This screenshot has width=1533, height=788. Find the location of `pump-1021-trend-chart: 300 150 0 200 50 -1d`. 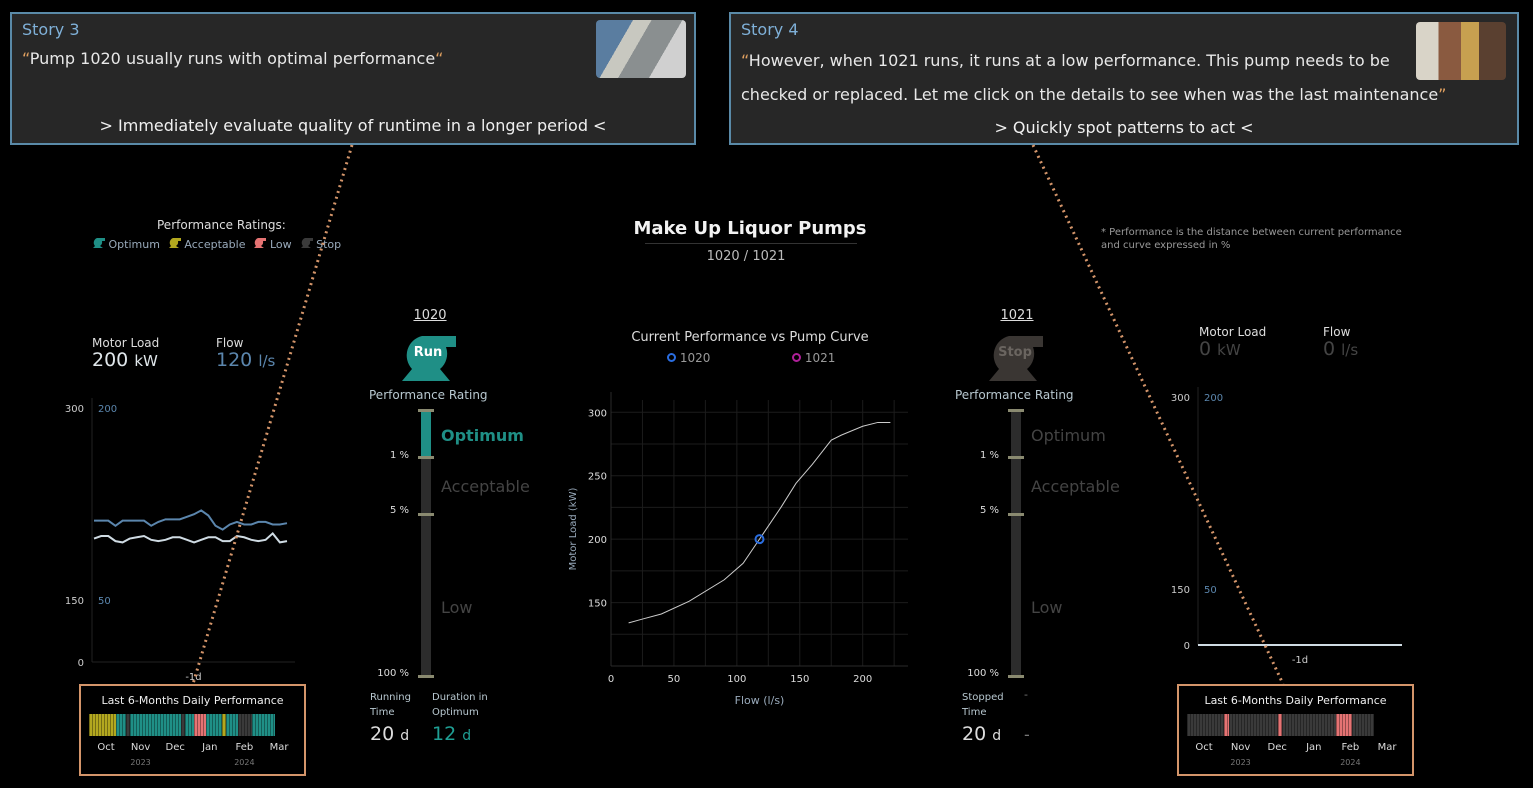

pump-1021-trend-chart: 300 150 0 200 50 -1d is located at coordinates (1286, 526).